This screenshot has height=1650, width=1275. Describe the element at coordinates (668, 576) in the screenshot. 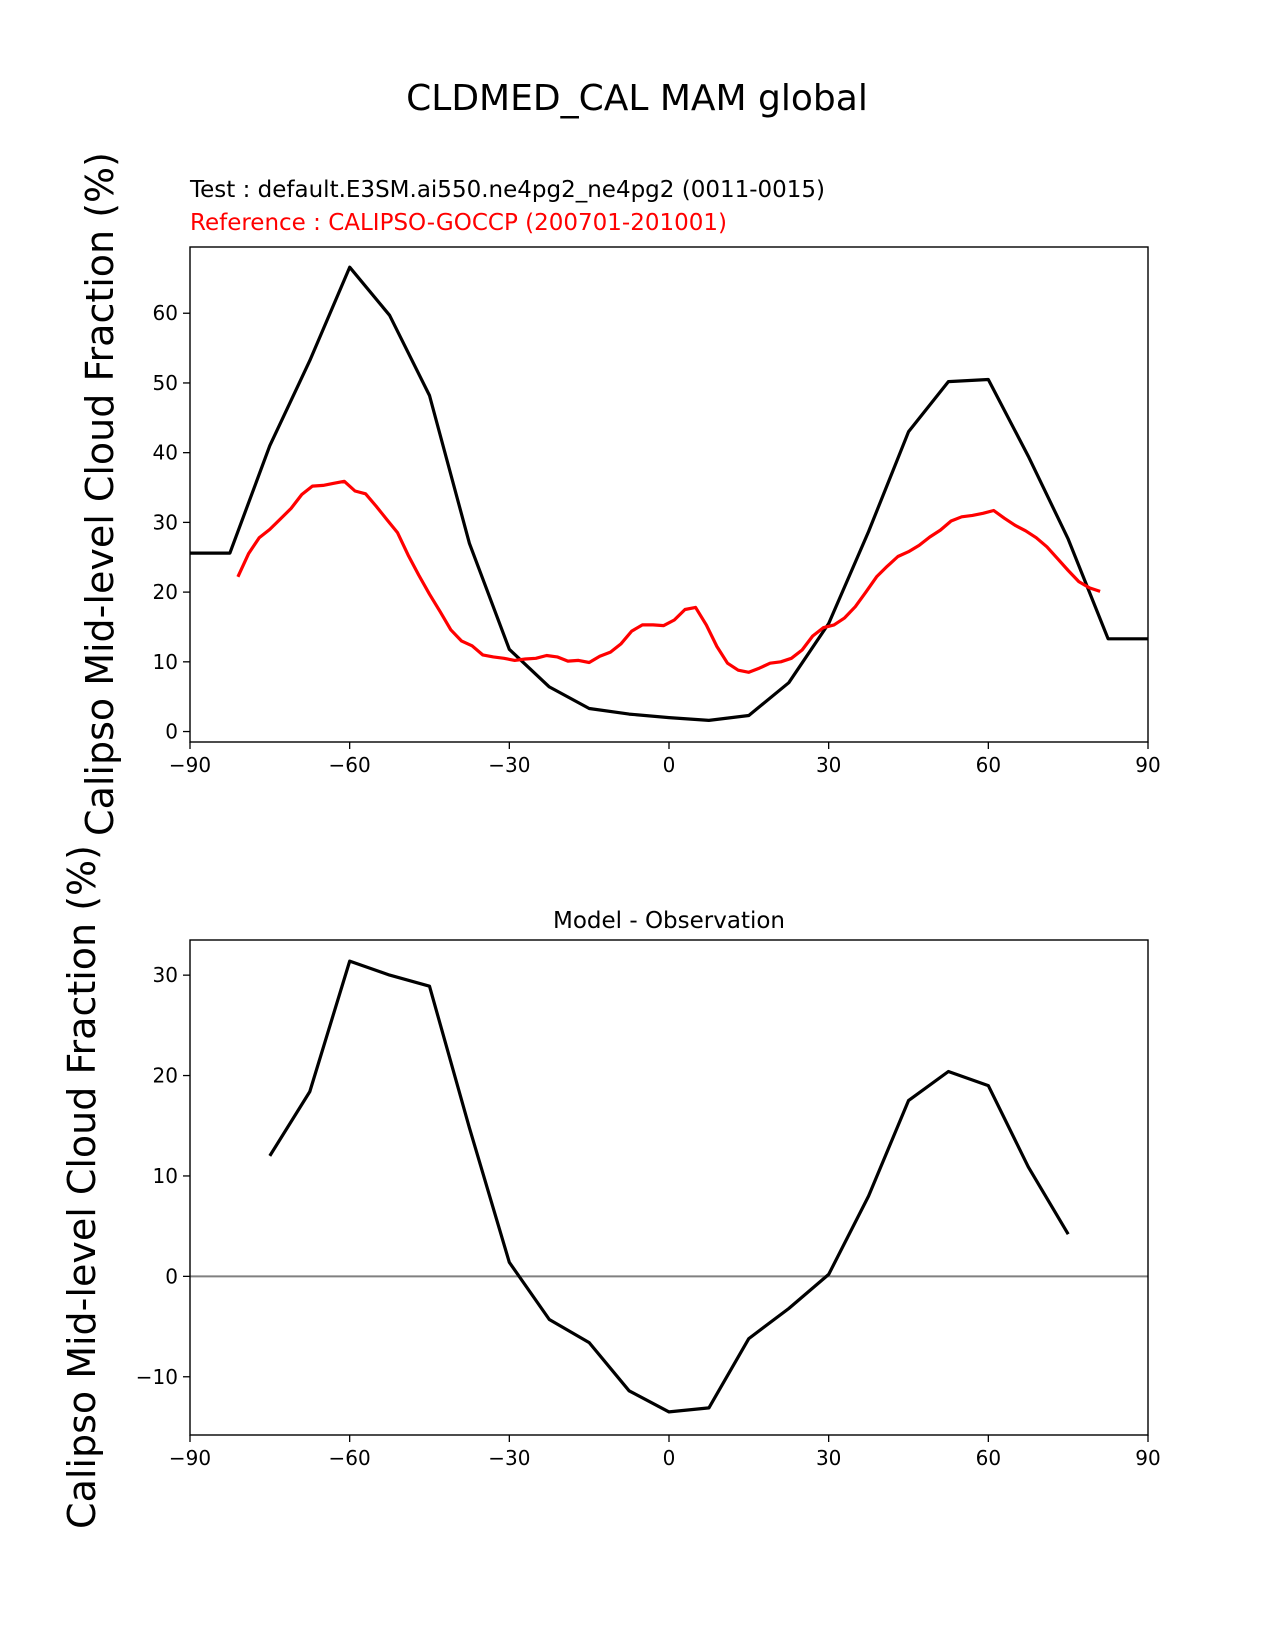

I see `reference-series-line` at that location.